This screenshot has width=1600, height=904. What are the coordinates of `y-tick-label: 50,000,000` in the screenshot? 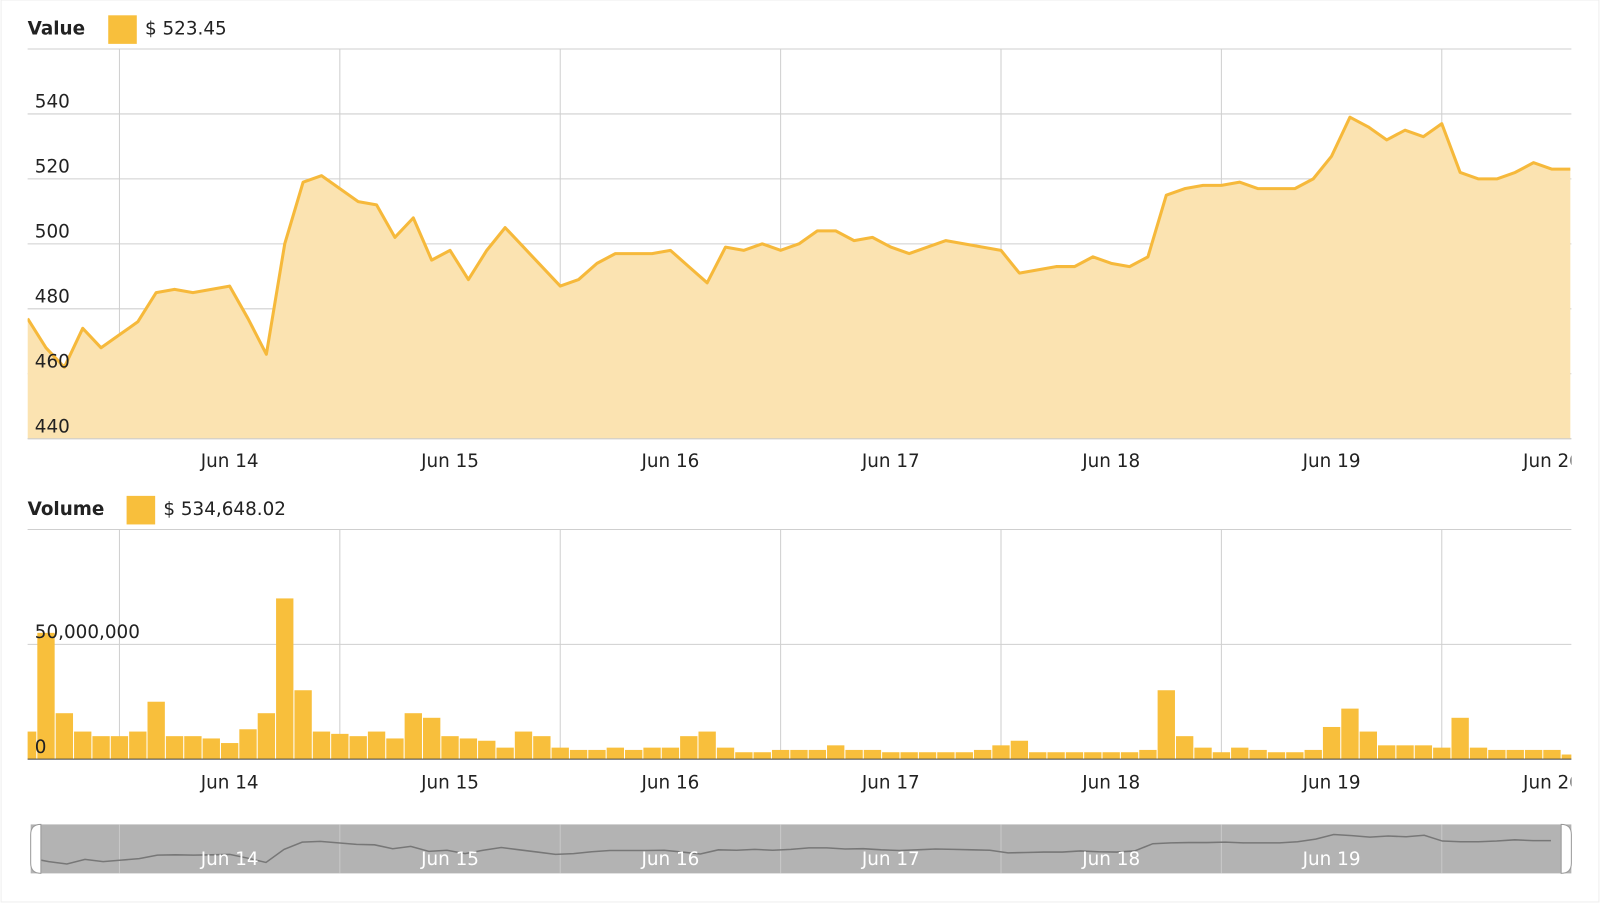 It's located at (87, 632).